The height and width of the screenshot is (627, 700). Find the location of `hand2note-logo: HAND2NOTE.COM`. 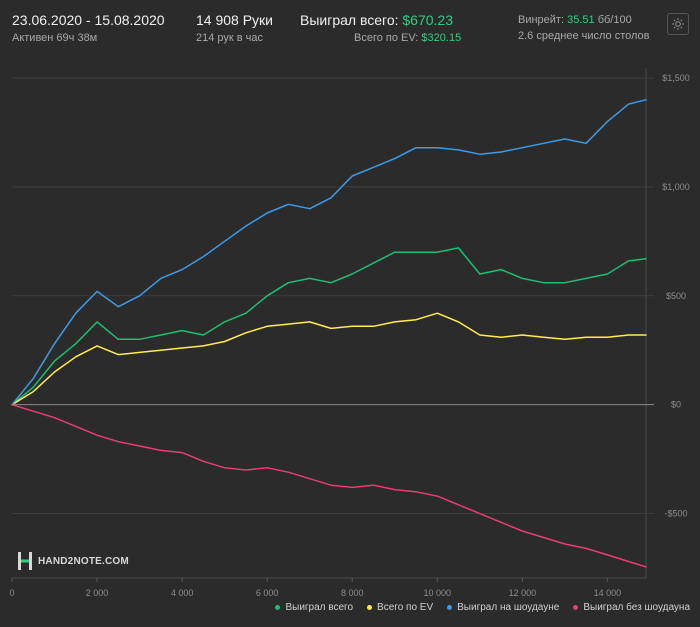

hand2note-logo: HAND2NOTE.COM is located at coordinates (73, 561).